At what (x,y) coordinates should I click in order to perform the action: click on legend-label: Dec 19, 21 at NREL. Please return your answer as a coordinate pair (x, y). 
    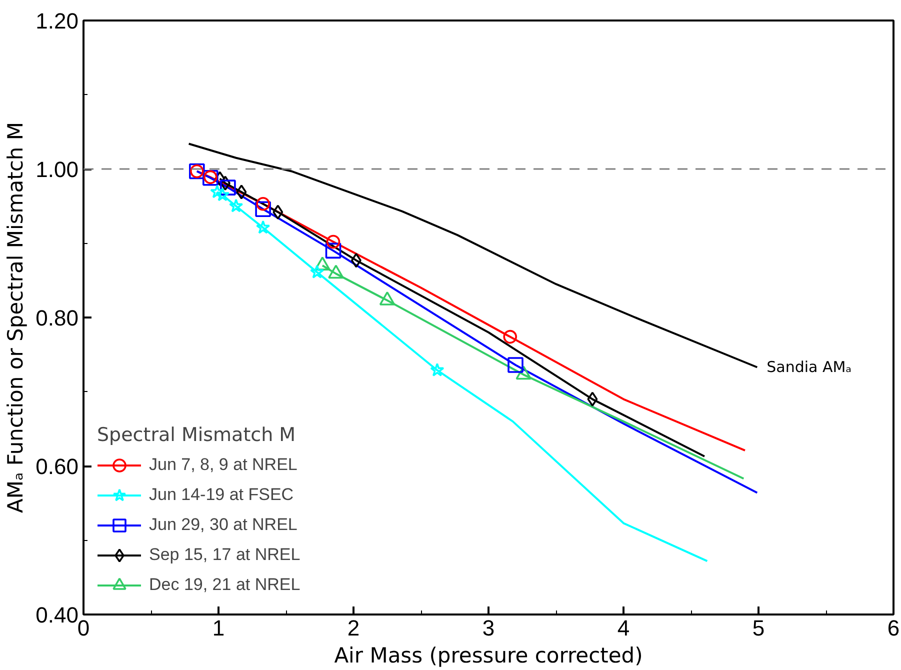
    Looking at the image, I should click on (224, 585).